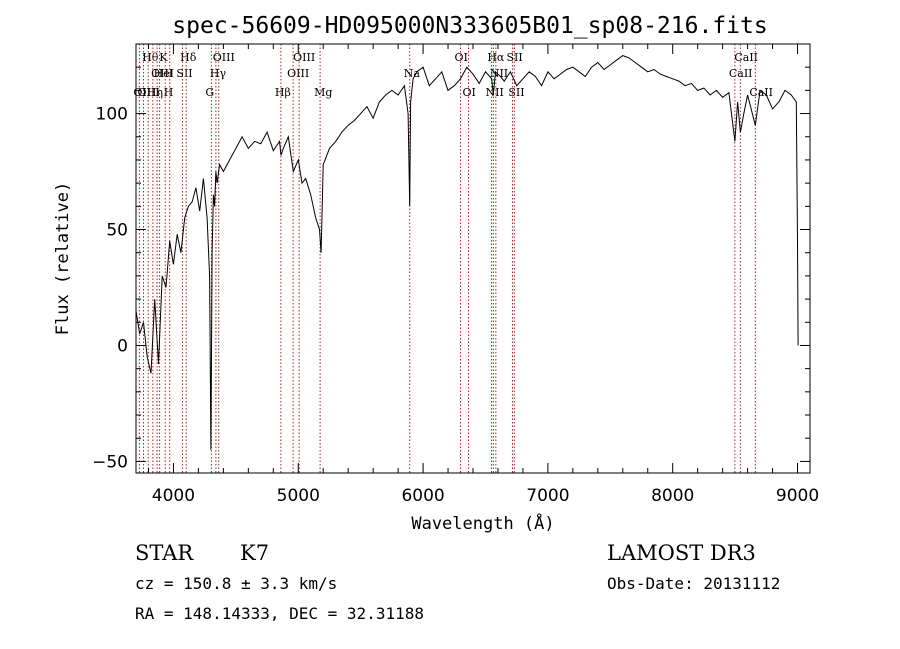  What do you see at coordinates (412, 73) in the screenshot?
I see `line-label: Na` at bounding box center [412, 73].